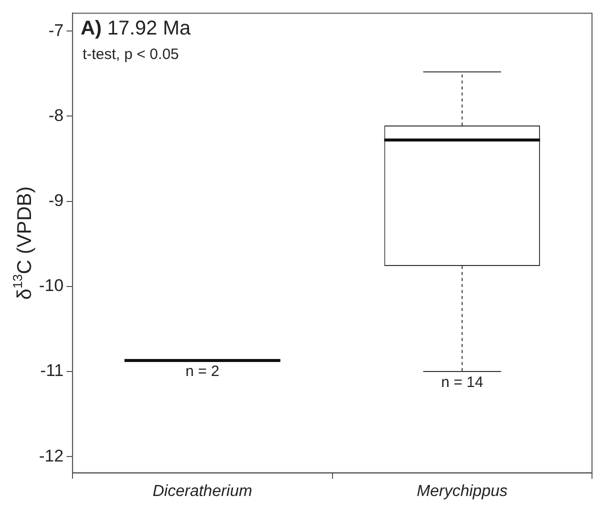 This screenshot has height=508, width=594. Describe the element at coordinates (51, 286) in the screenshot. I see `y-tick-label: -10` at that location.